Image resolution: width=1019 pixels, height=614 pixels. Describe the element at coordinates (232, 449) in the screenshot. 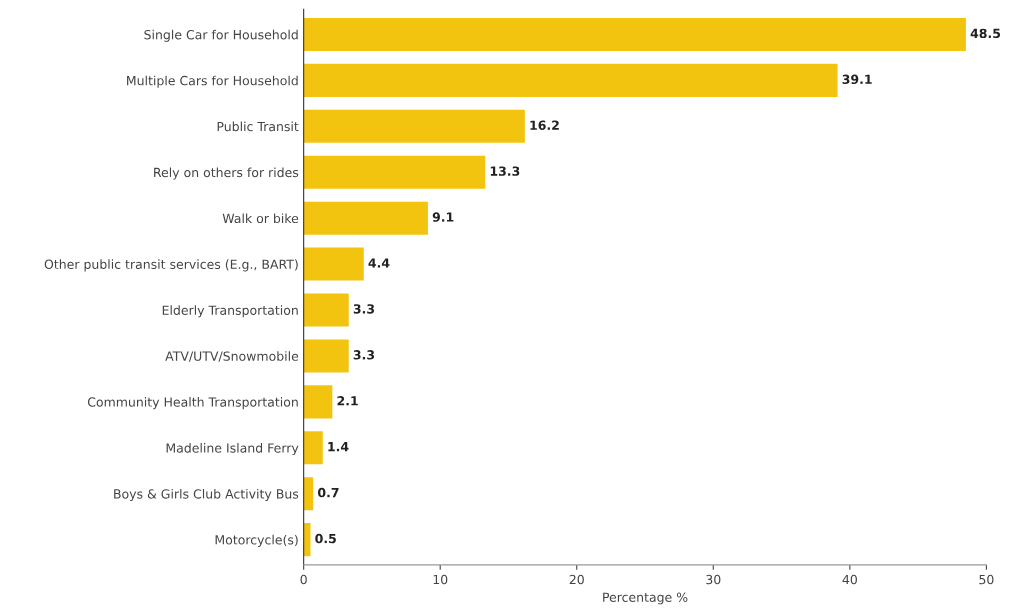

I see `y-tick-label: Madeline Island Ferry` at that location.